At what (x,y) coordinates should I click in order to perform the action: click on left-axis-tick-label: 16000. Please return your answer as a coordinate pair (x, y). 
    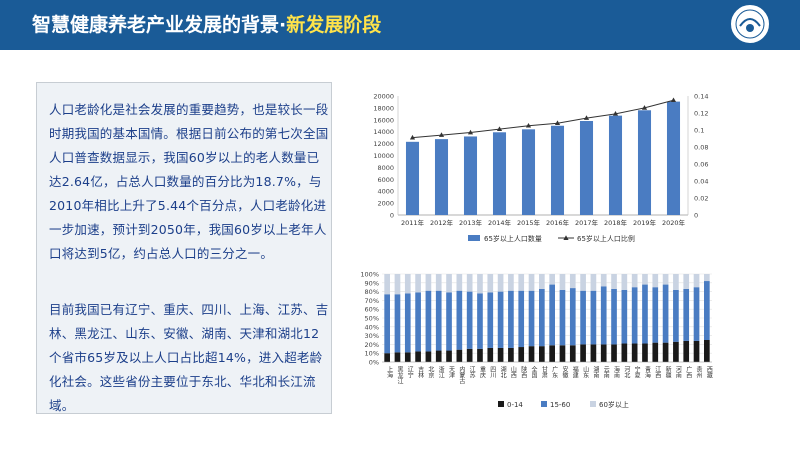
    Looking at the image, I should click on (383, 120).